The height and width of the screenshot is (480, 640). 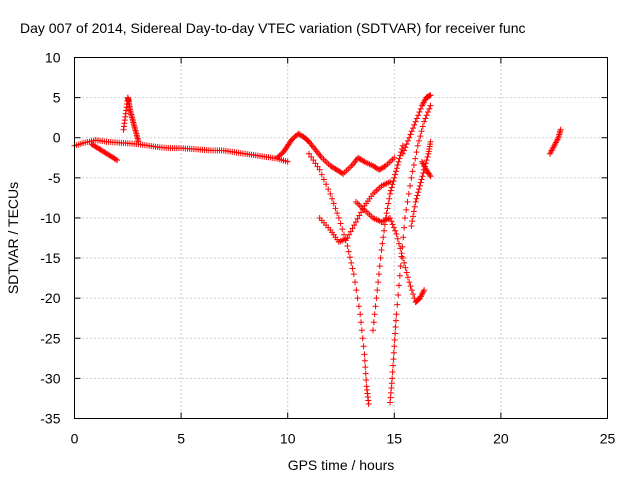 What do you see at coordinates (104, 152) in the screenshot?
I see `series-early-dip` at bounding box center [104, 152].